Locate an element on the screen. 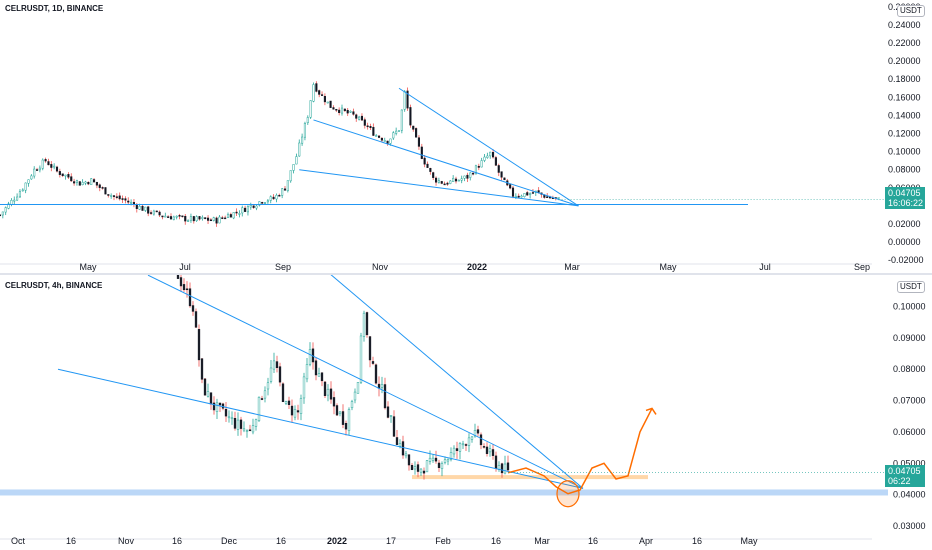  y-tick-label: 0.24000 is located at coordinates (904, 25).